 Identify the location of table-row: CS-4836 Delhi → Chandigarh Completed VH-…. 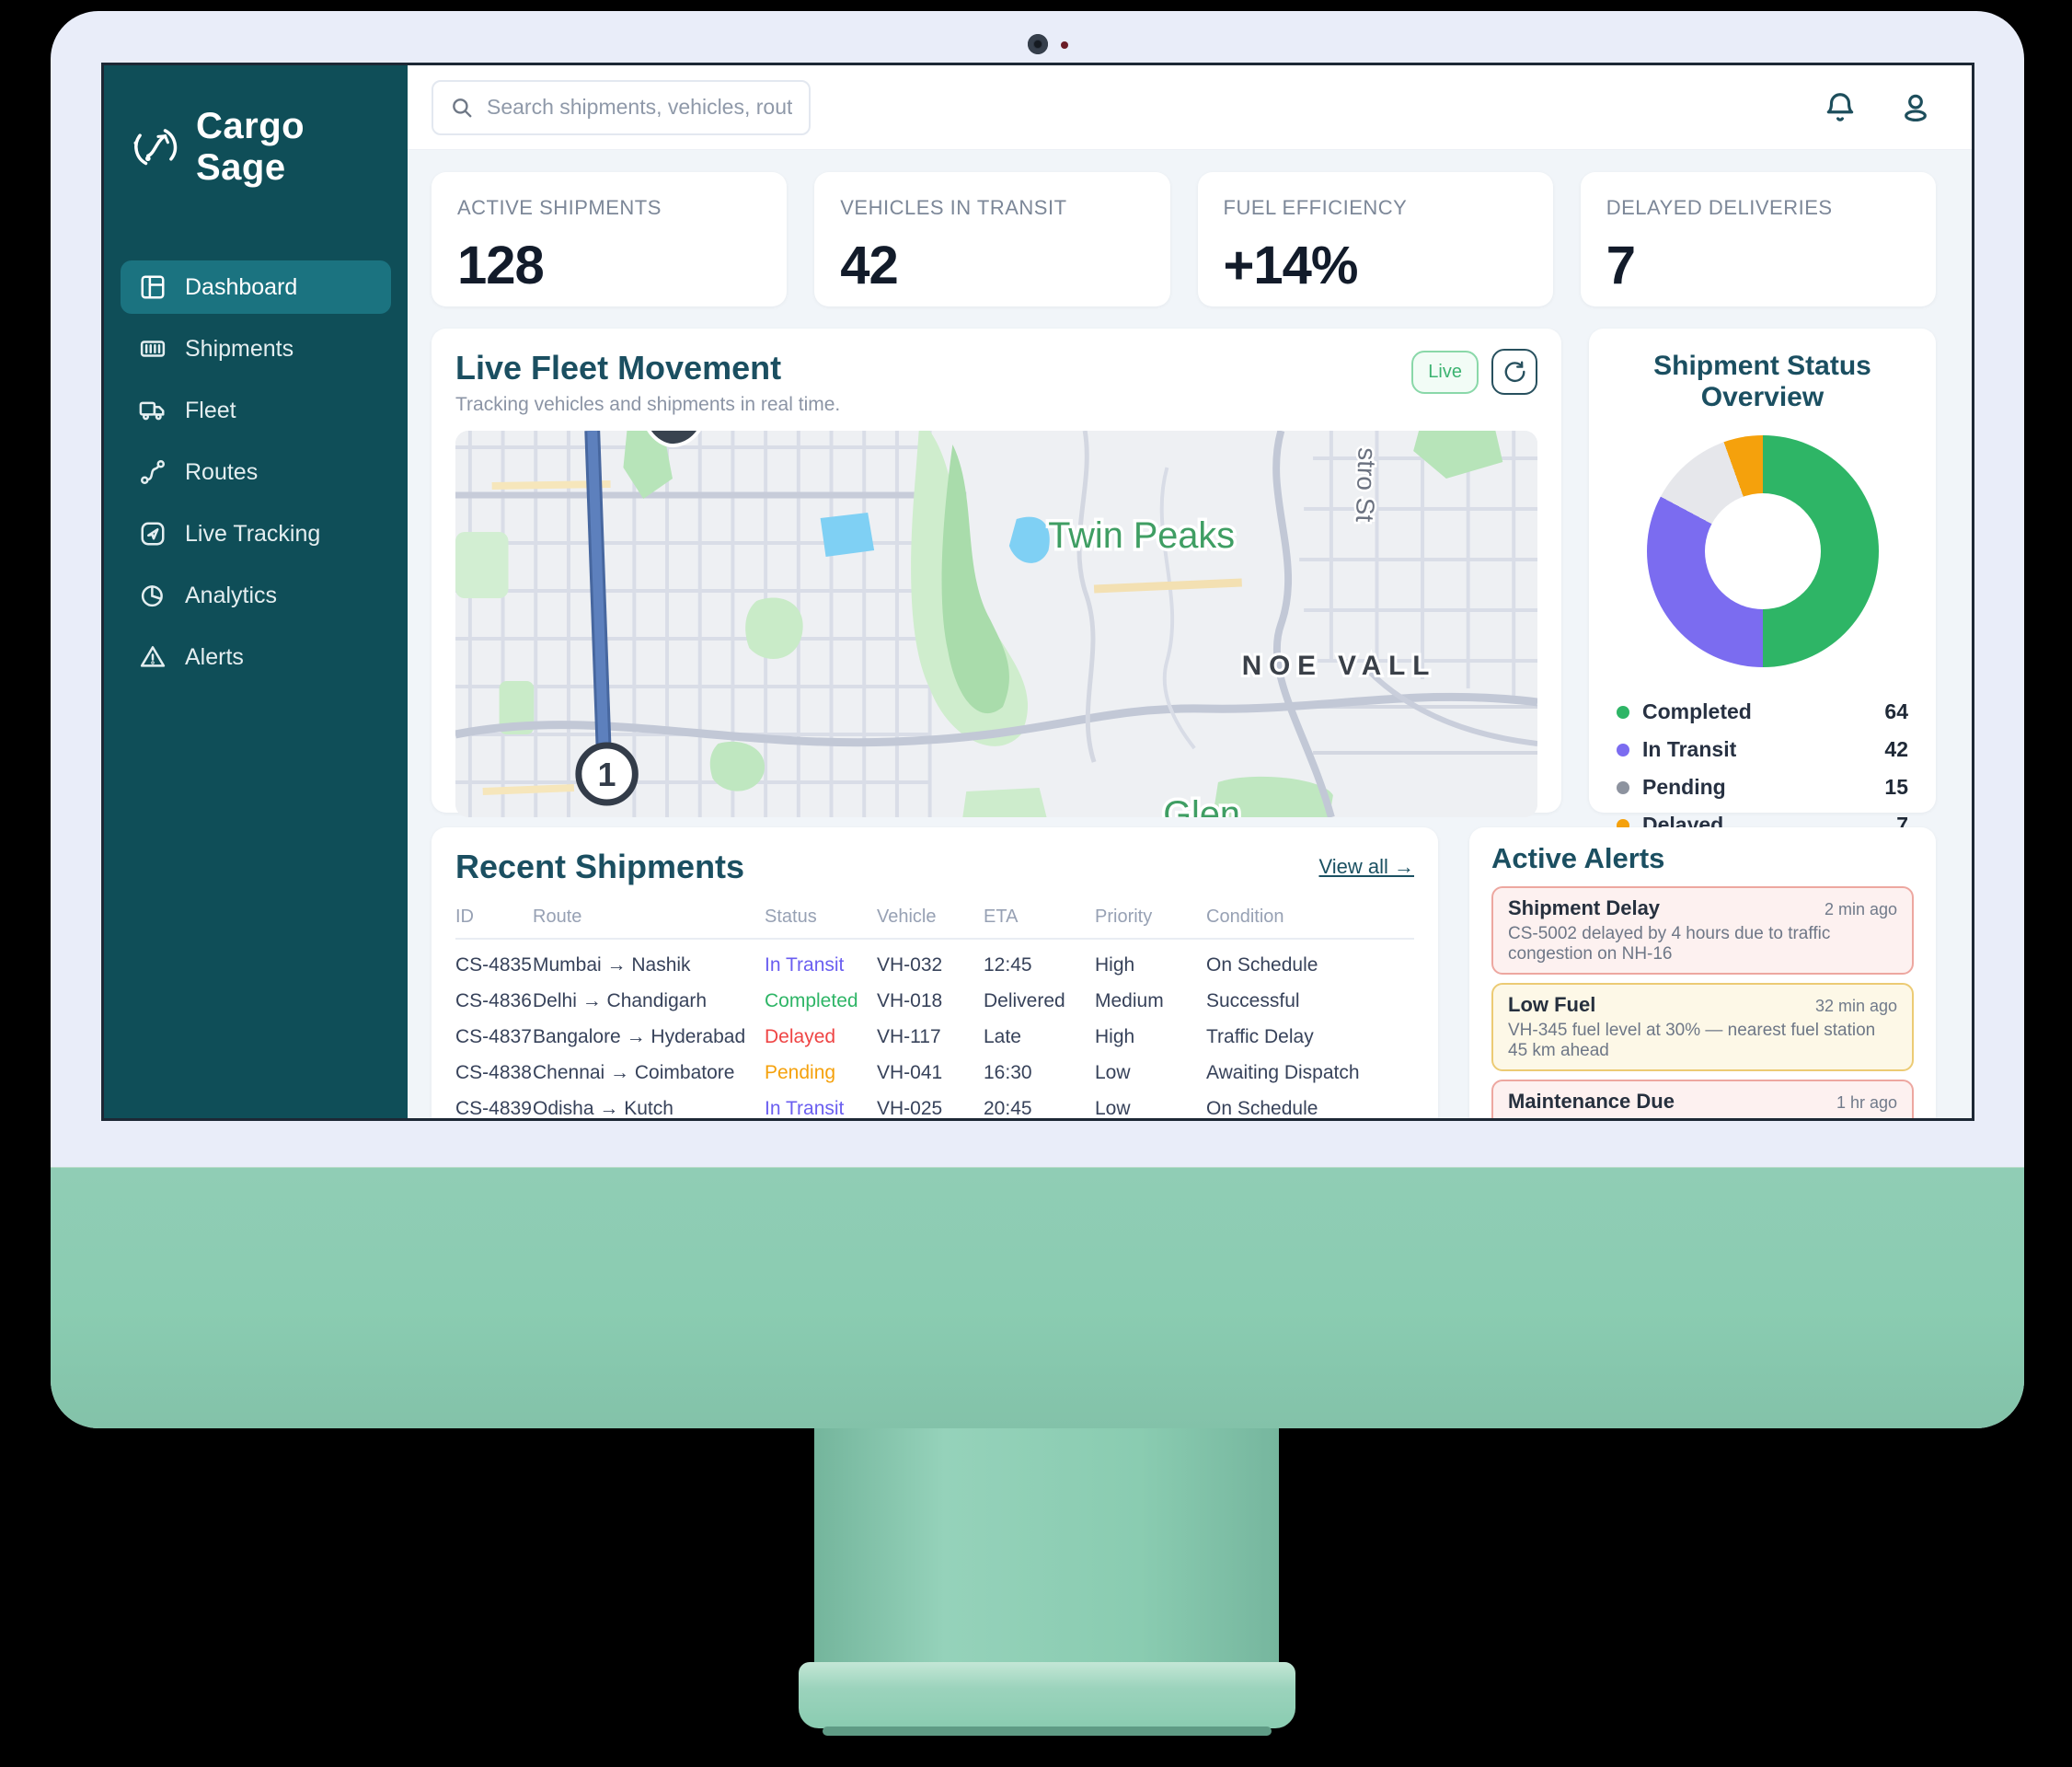
(934, 1001).